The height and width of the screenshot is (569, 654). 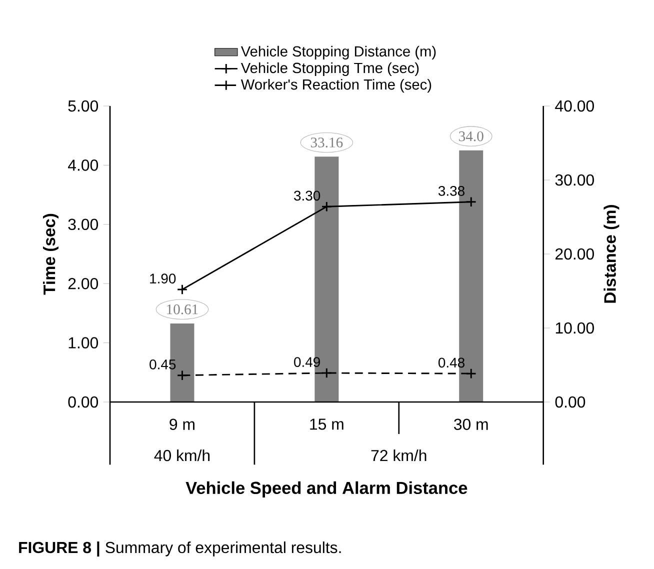 What do you see at coordinates (574, 254) in the screenshot?
I see `y2-tick-label: 20.00` at bounding box center [574, 254].